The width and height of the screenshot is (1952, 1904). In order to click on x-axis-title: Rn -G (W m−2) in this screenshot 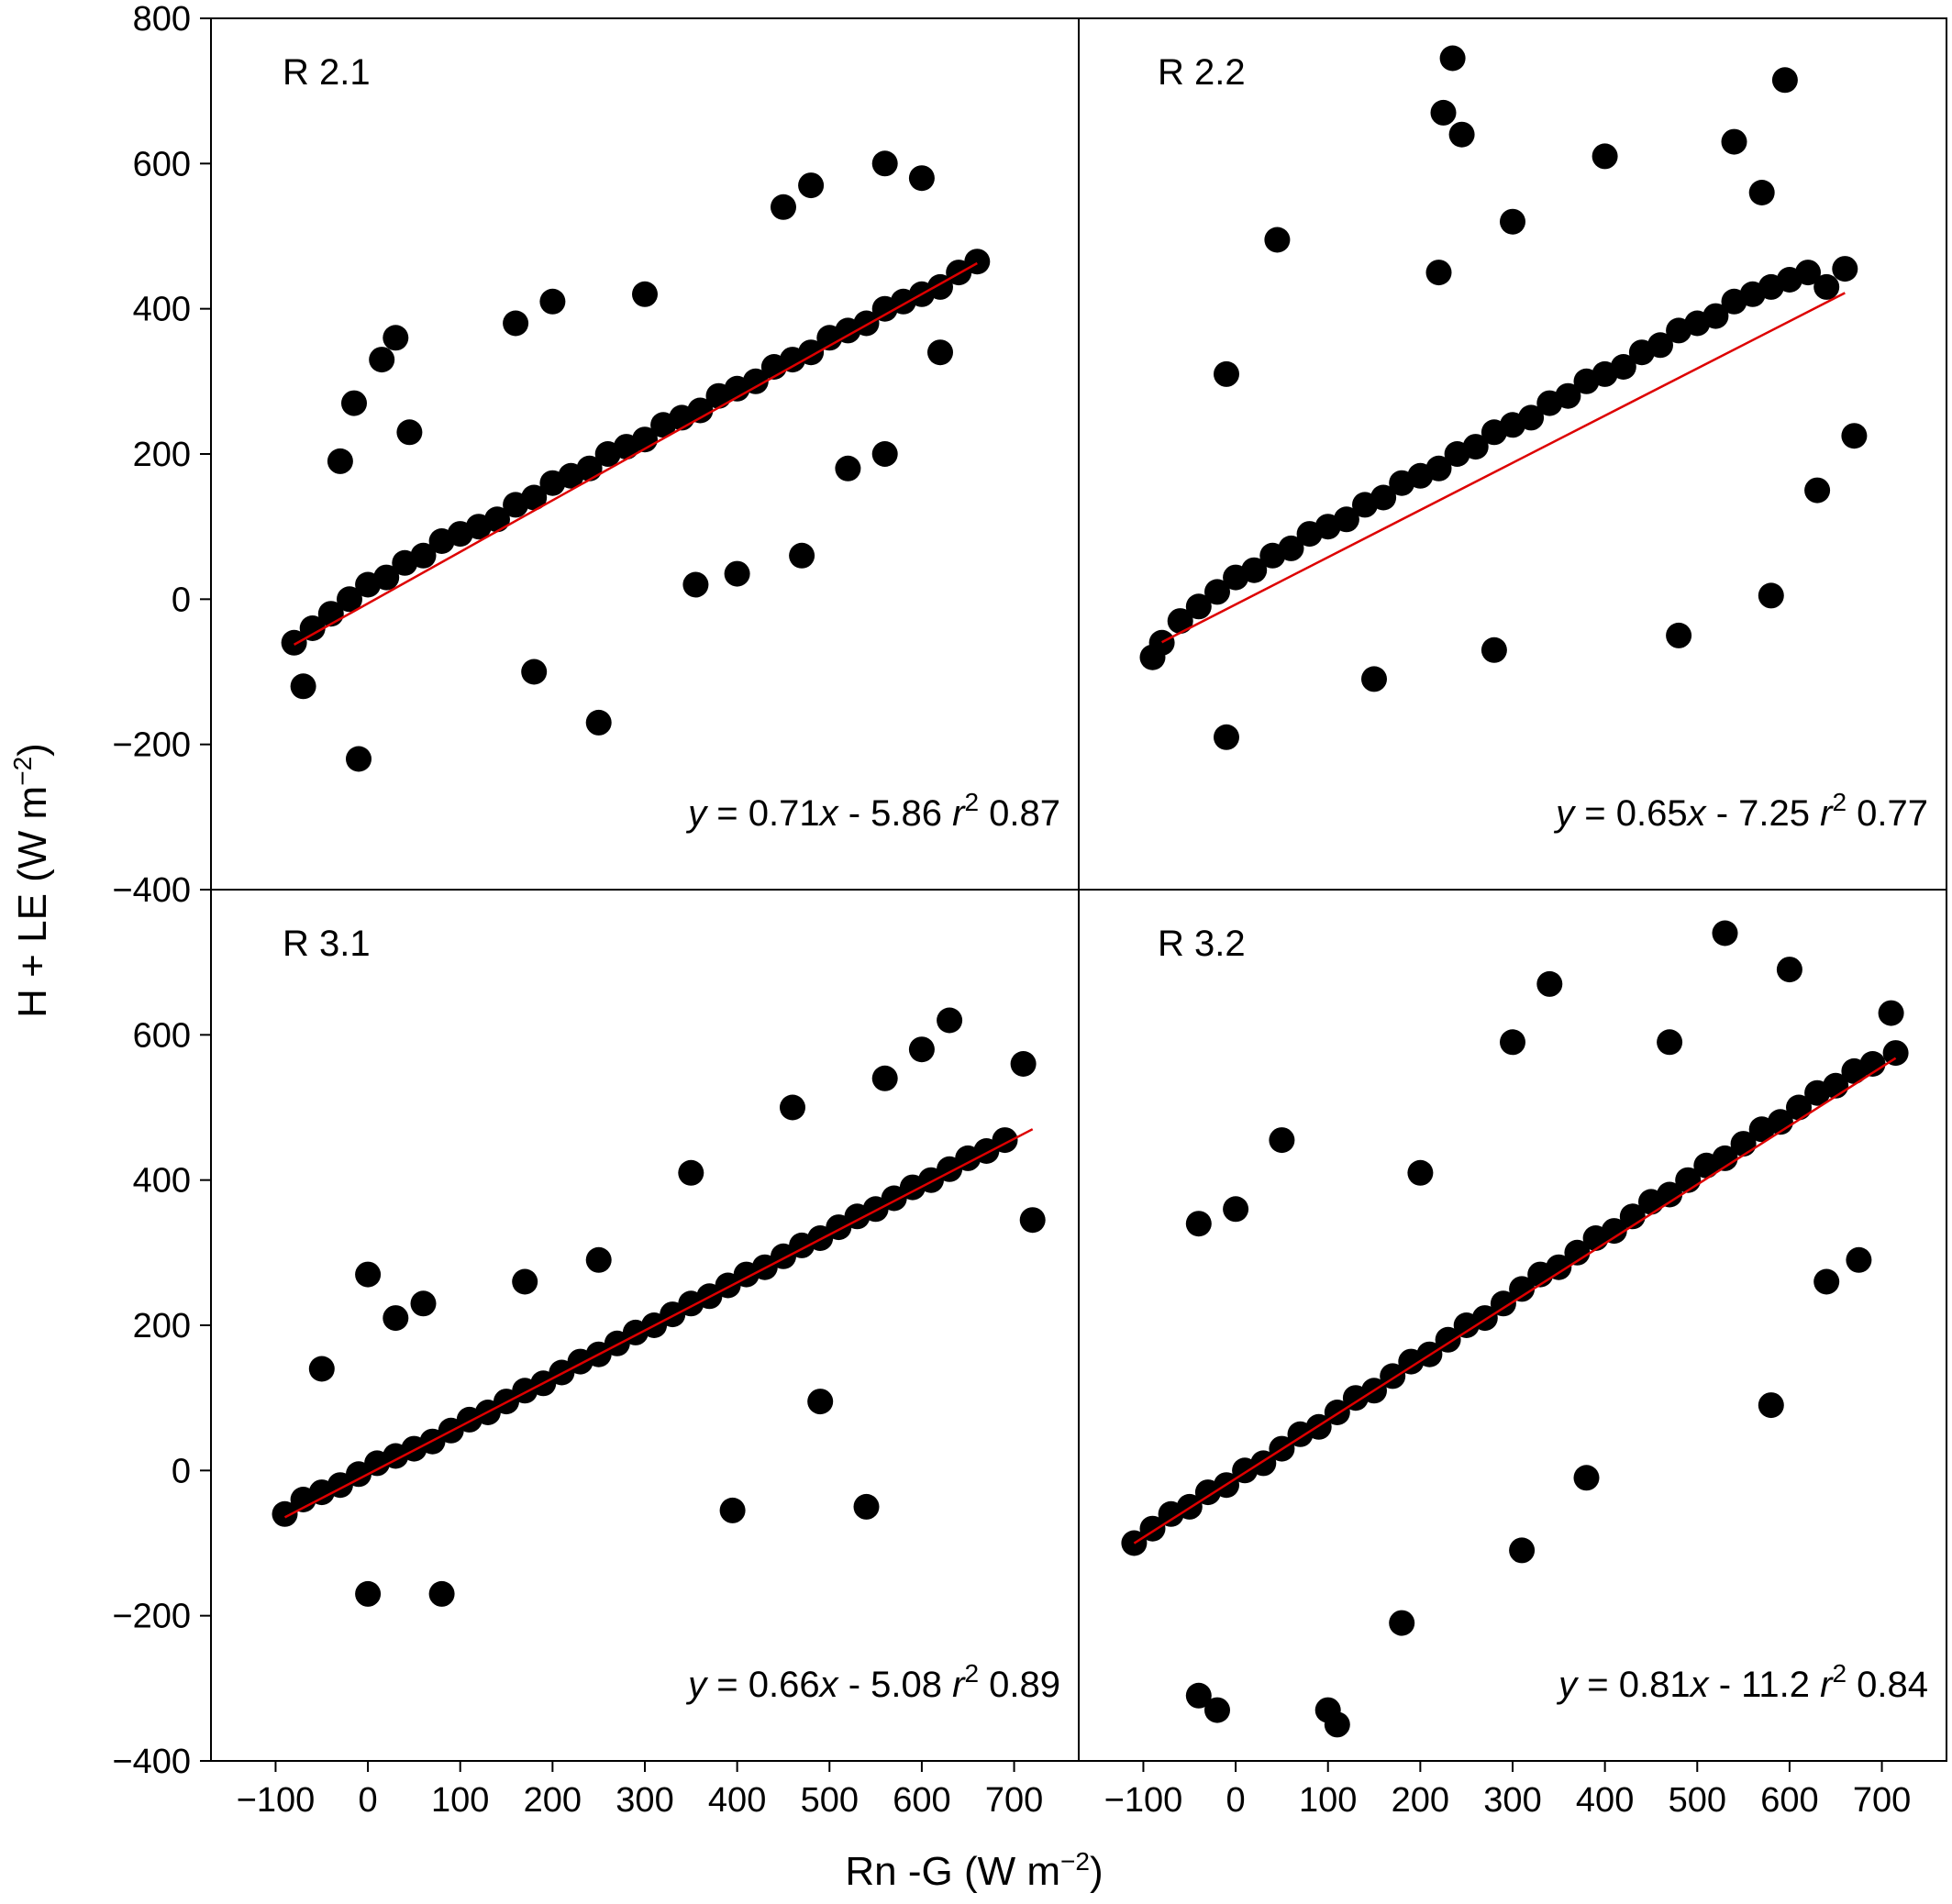, I will do `click(974, 1870)`.